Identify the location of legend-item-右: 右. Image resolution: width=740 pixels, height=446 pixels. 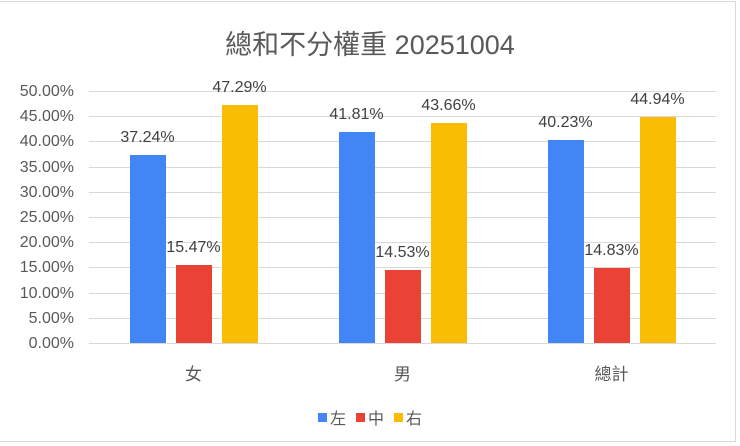
(408, 417).